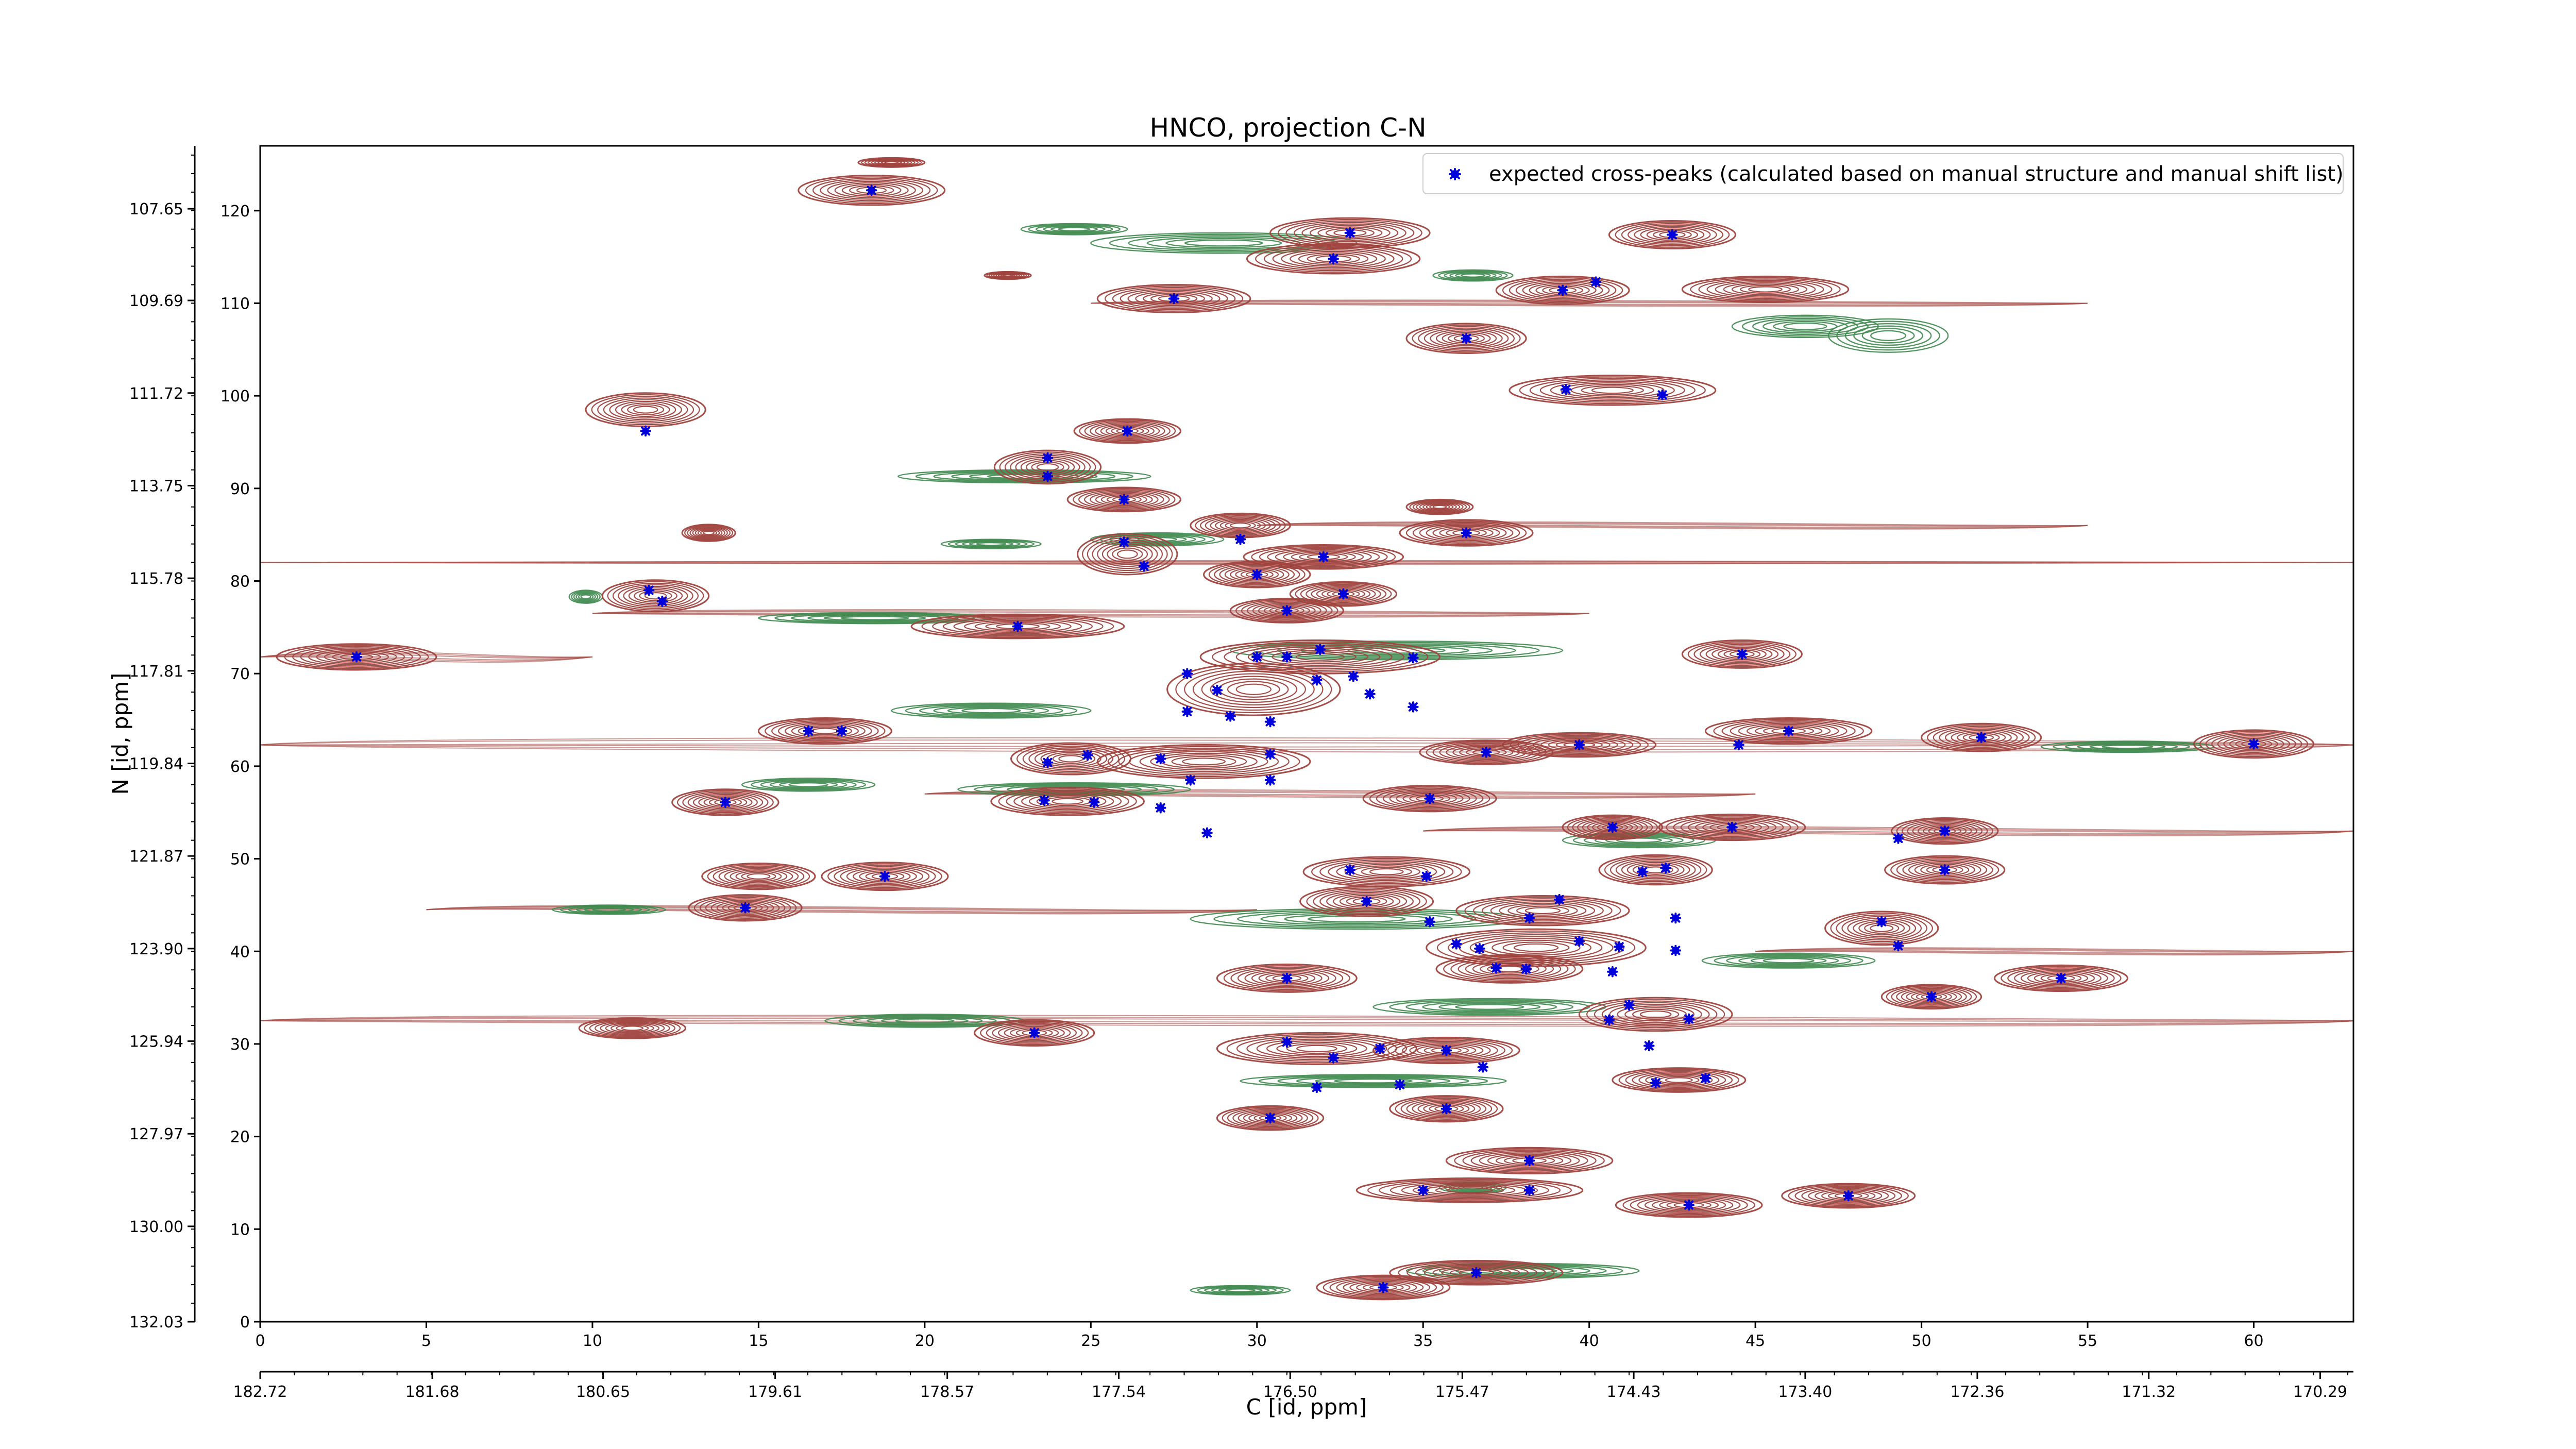 The width and height of the screenshot is (2576, 1449). I want to click on x-index-tick-label: 10, so click(592, 1341).